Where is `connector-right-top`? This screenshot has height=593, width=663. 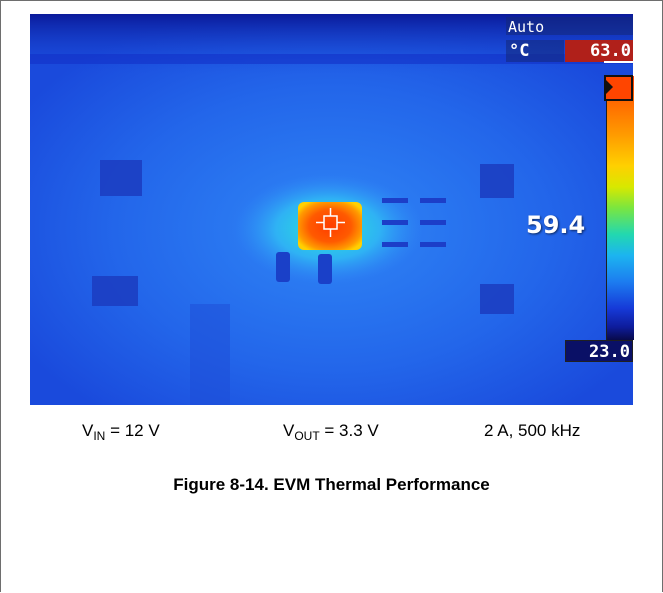
connector-right-top is located at coordinates (497, 181).